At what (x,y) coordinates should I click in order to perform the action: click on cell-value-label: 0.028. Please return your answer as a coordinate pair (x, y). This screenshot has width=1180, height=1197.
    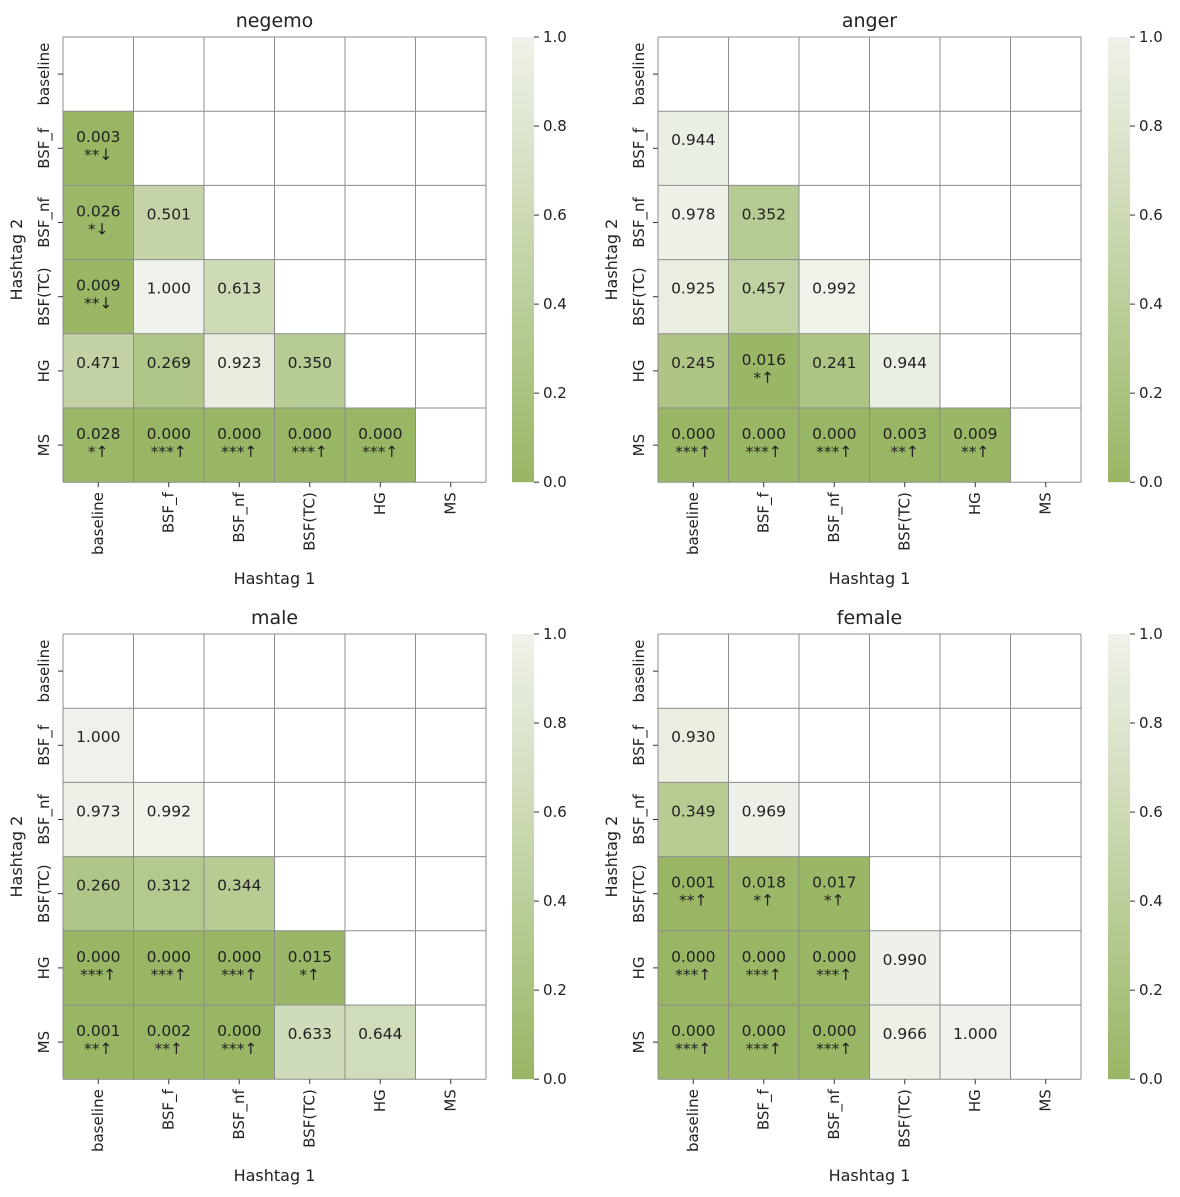
    Looking at the image, I should click on (98, 434).